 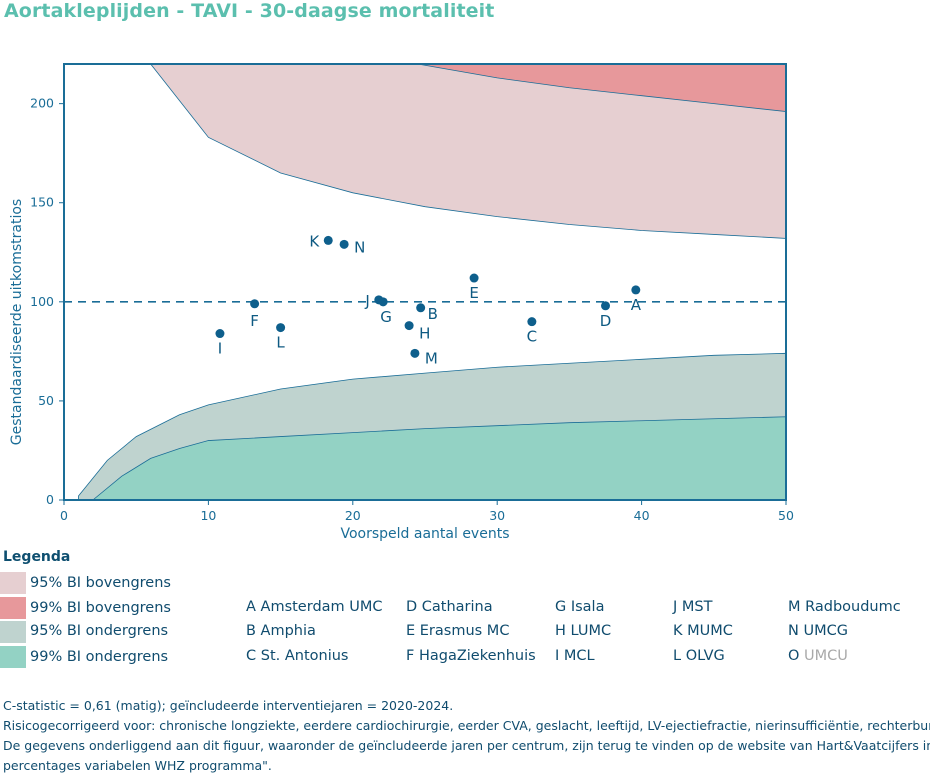 What do you see at coordinates (458, 631) in the screenshot?
I see `legend-center-e: E Erasmus MC` at bounding box center [458, 631].